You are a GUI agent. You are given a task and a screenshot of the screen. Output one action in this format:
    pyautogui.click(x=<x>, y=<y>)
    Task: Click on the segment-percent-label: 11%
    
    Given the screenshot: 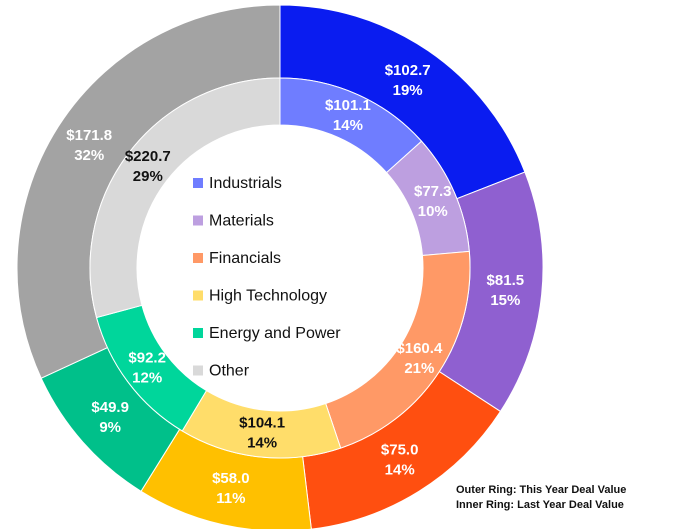 What is the action you would take?
    pyautogui.click(x=230, y=498)
    